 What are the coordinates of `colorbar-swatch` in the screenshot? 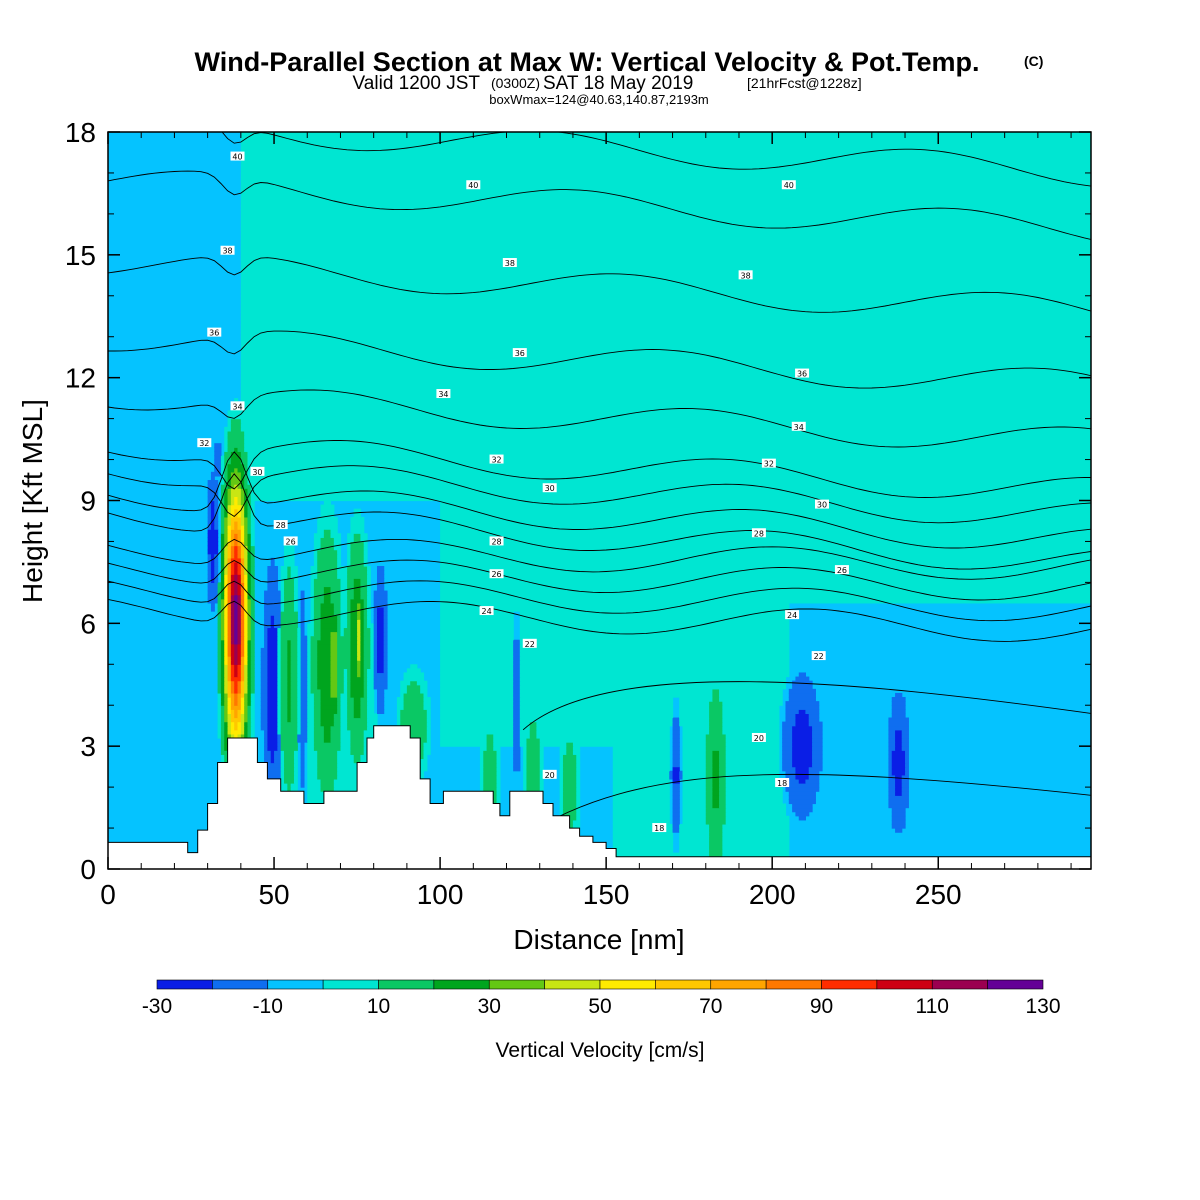 It's located at (793, 984).